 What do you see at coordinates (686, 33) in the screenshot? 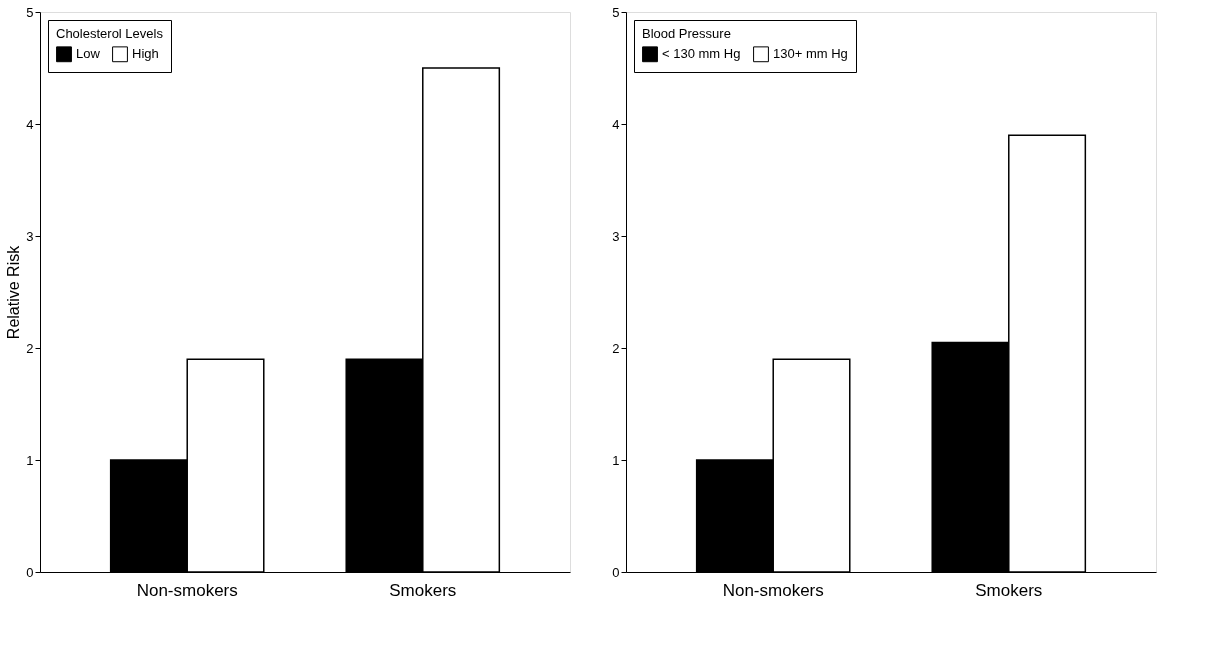
I see `legend-title: Blood Pressure` at bounding box center [686, 33].